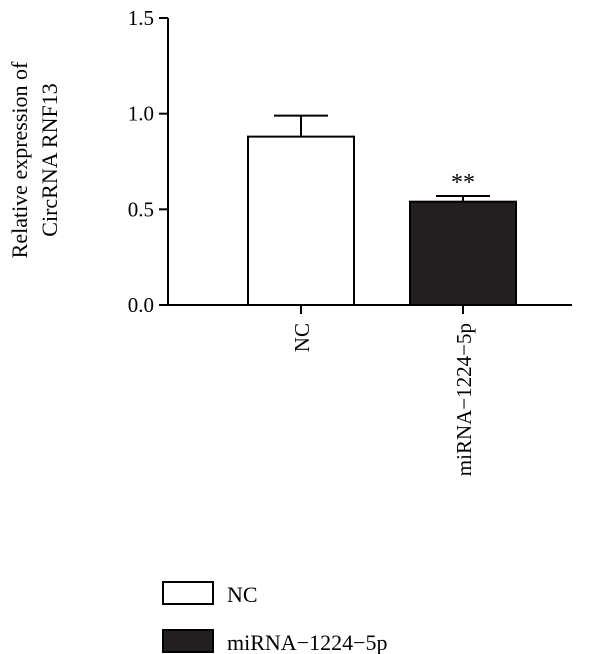 This screenshot has height=654, width=600. I want to click on y-tick-label-0: 0.0, so click(141, 305).